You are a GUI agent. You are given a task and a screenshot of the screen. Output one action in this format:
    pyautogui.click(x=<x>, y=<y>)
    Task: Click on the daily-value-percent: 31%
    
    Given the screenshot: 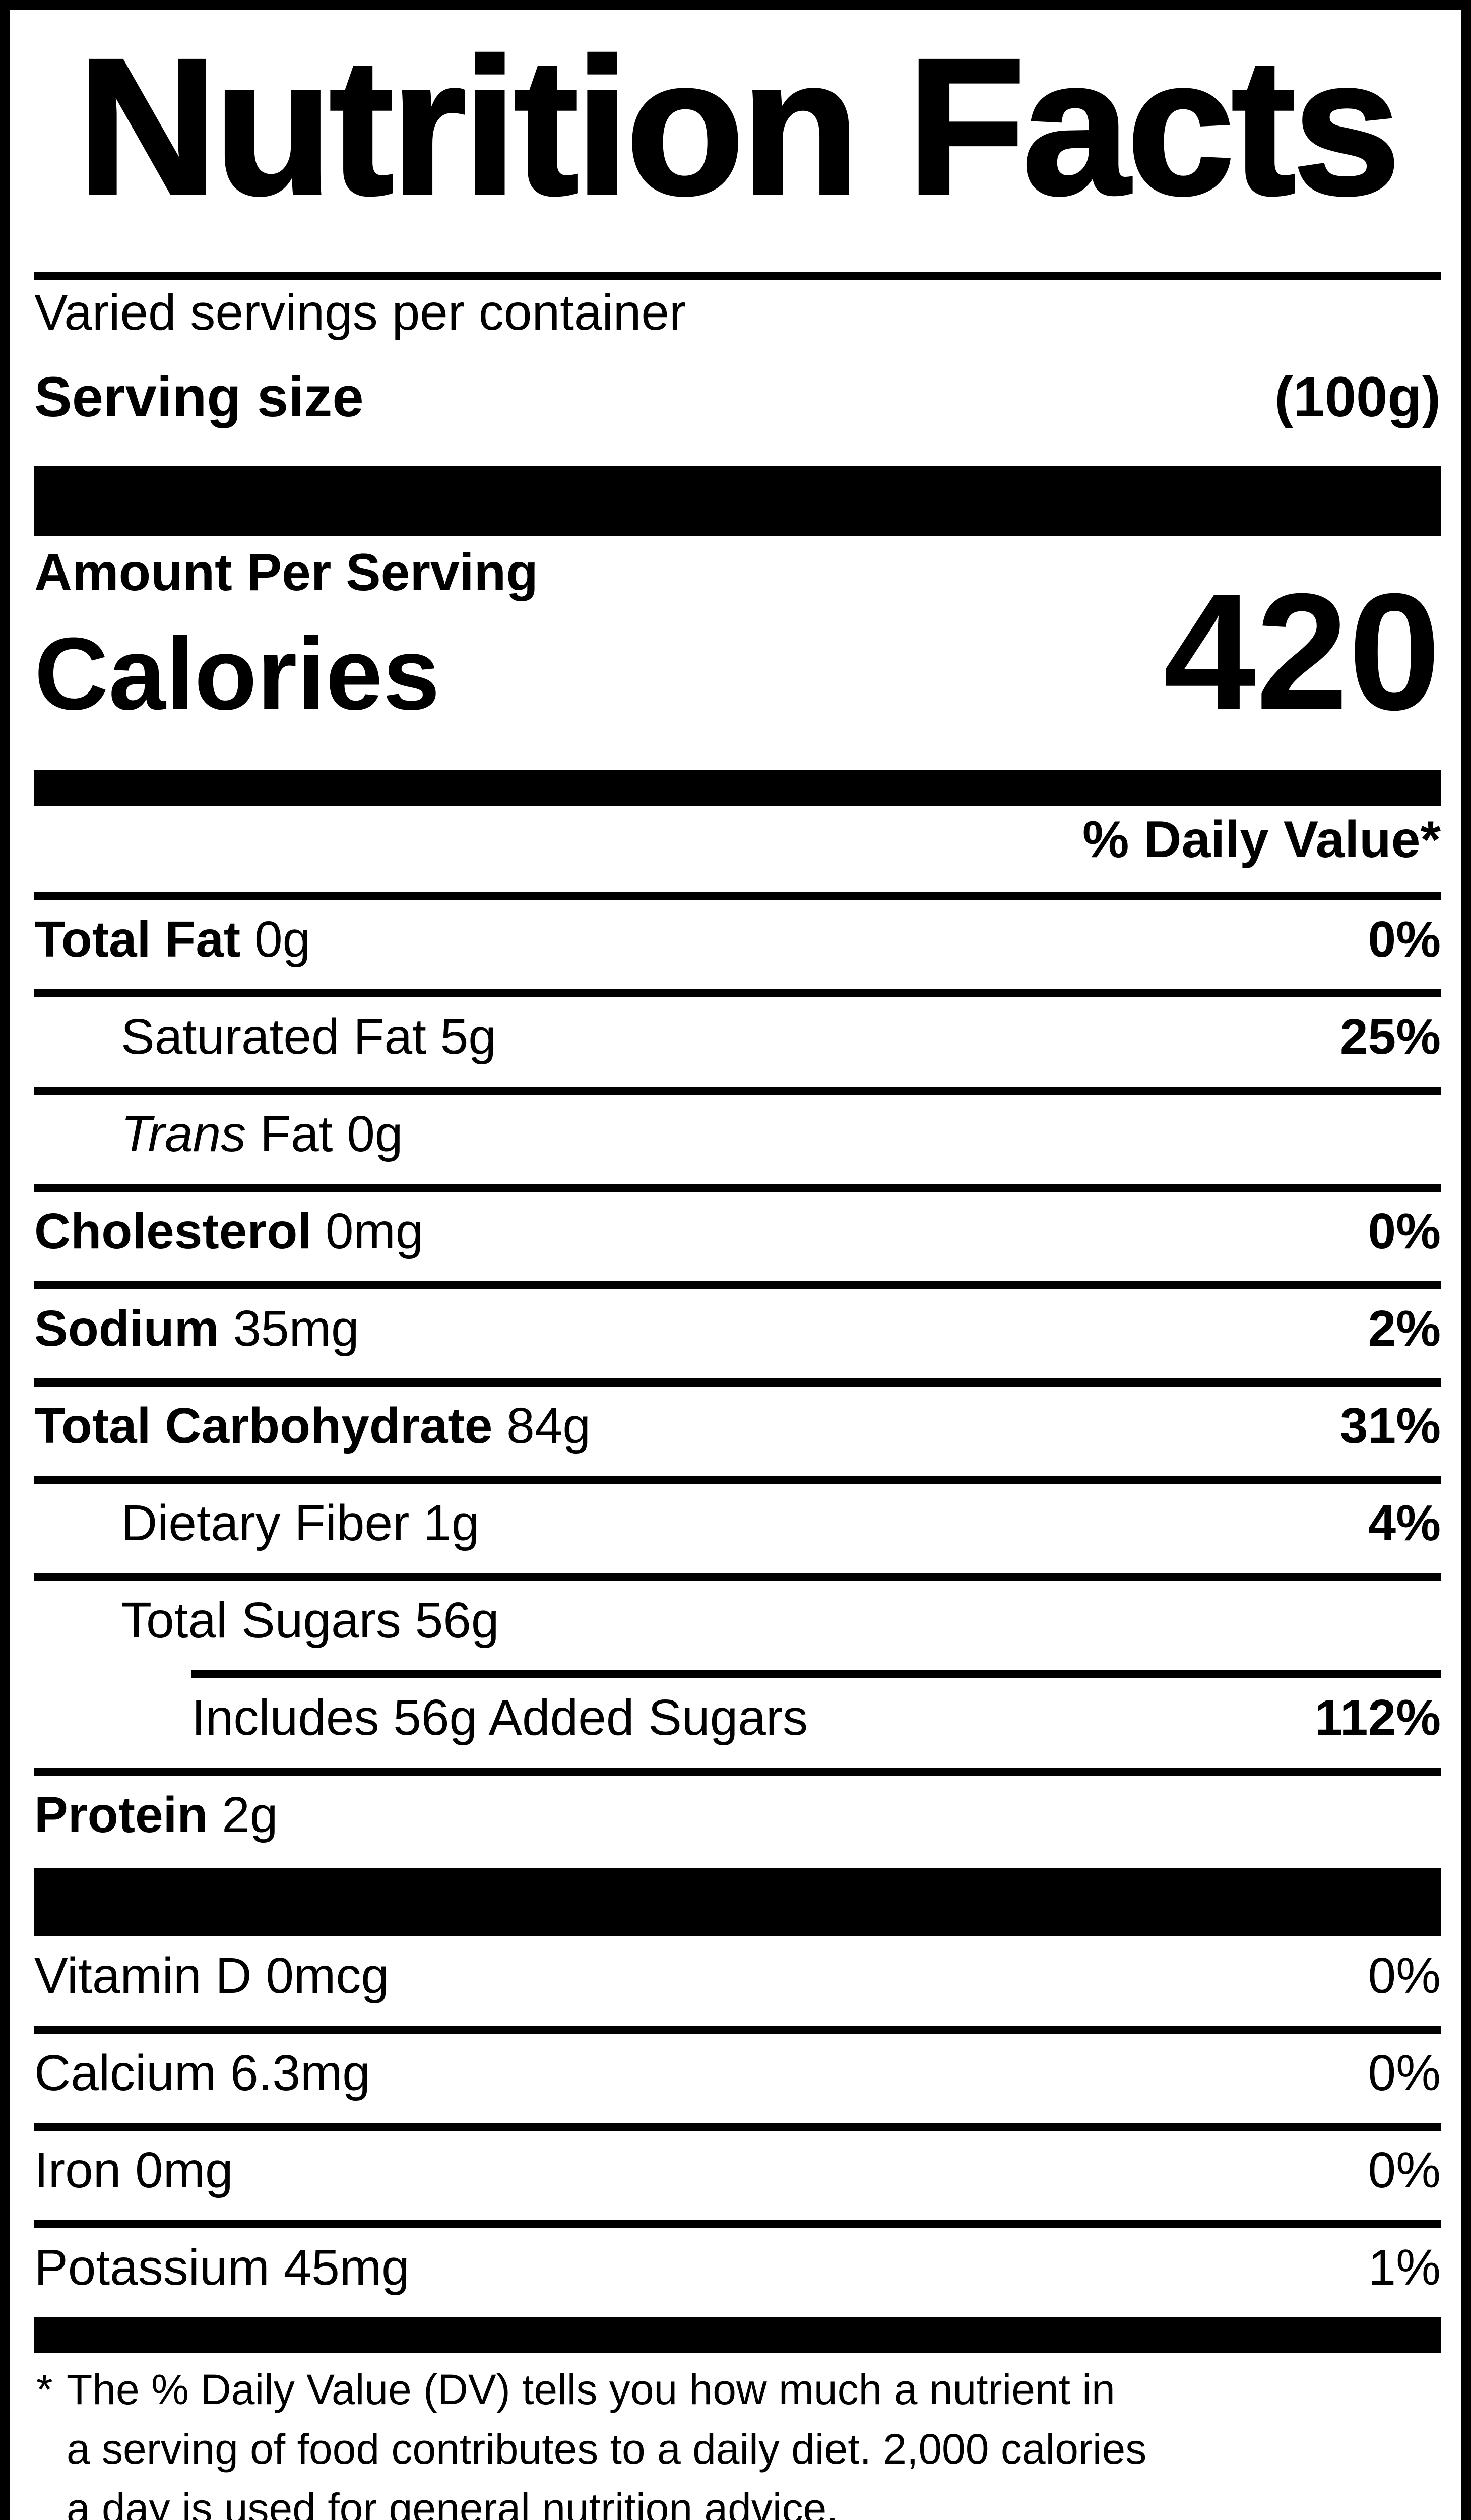 What is the action you would take?
    pyautogui.click(x=1390, y=1426)
    